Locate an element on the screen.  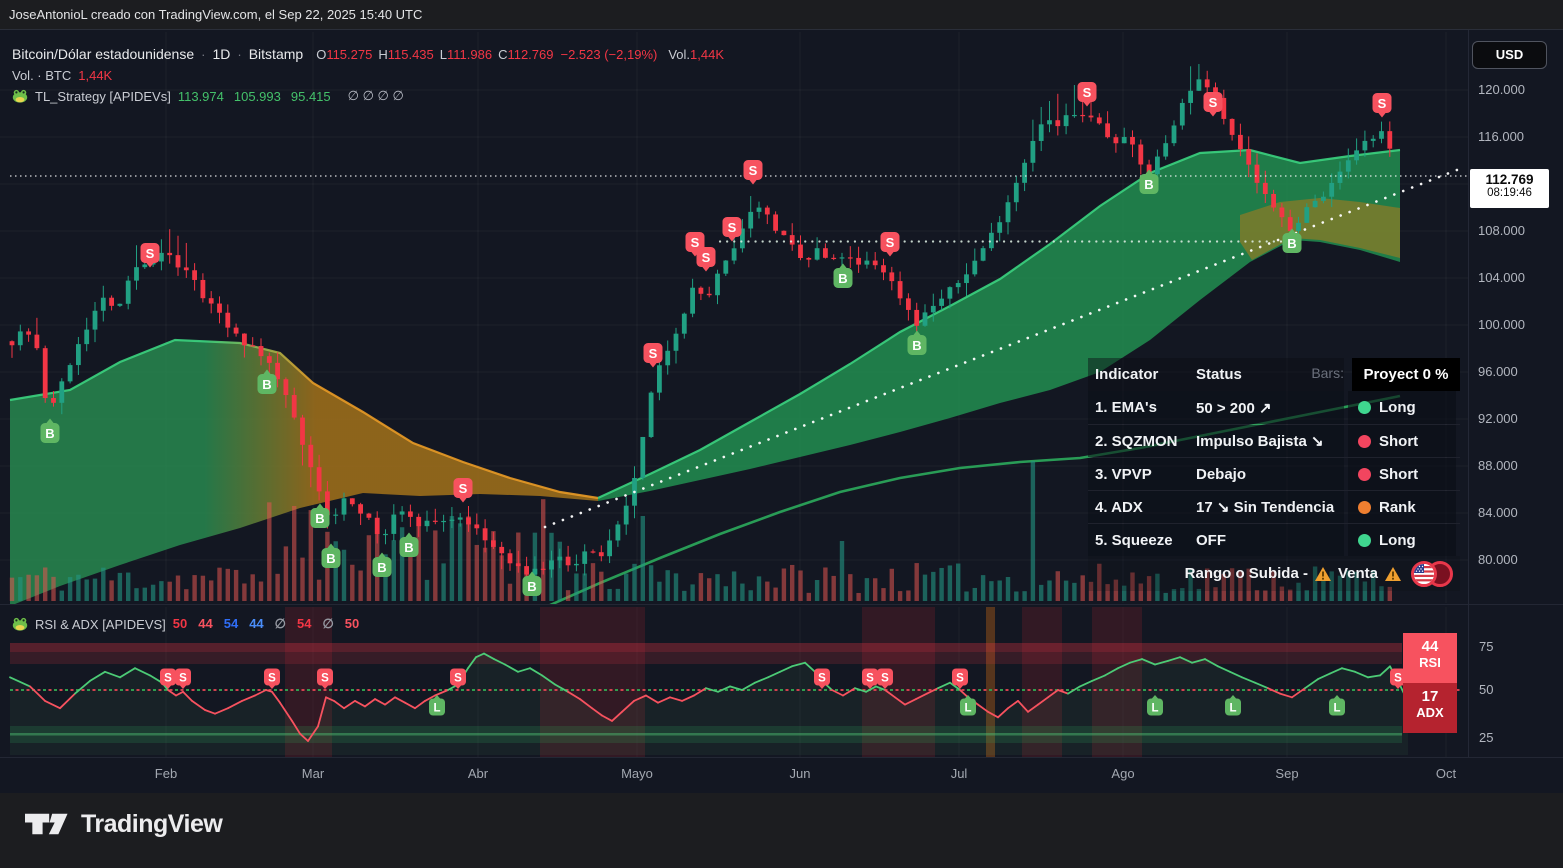
indicator-row: 4. ADX 17 ↘ Sin Tendencia Rank is located at coordinates (1274, 506).